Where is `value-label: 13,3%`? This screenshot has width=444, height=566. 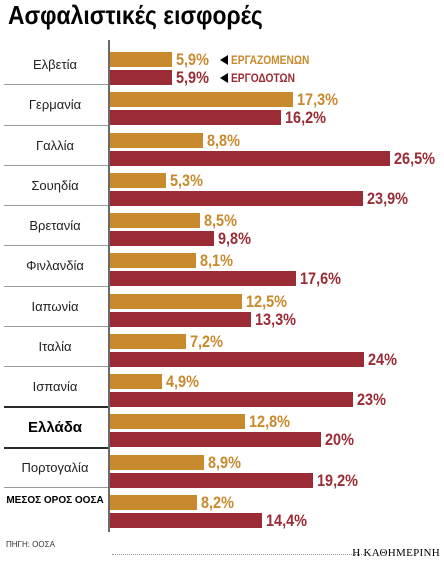 value-label: 13,3% is located at coordinates (275, 319).